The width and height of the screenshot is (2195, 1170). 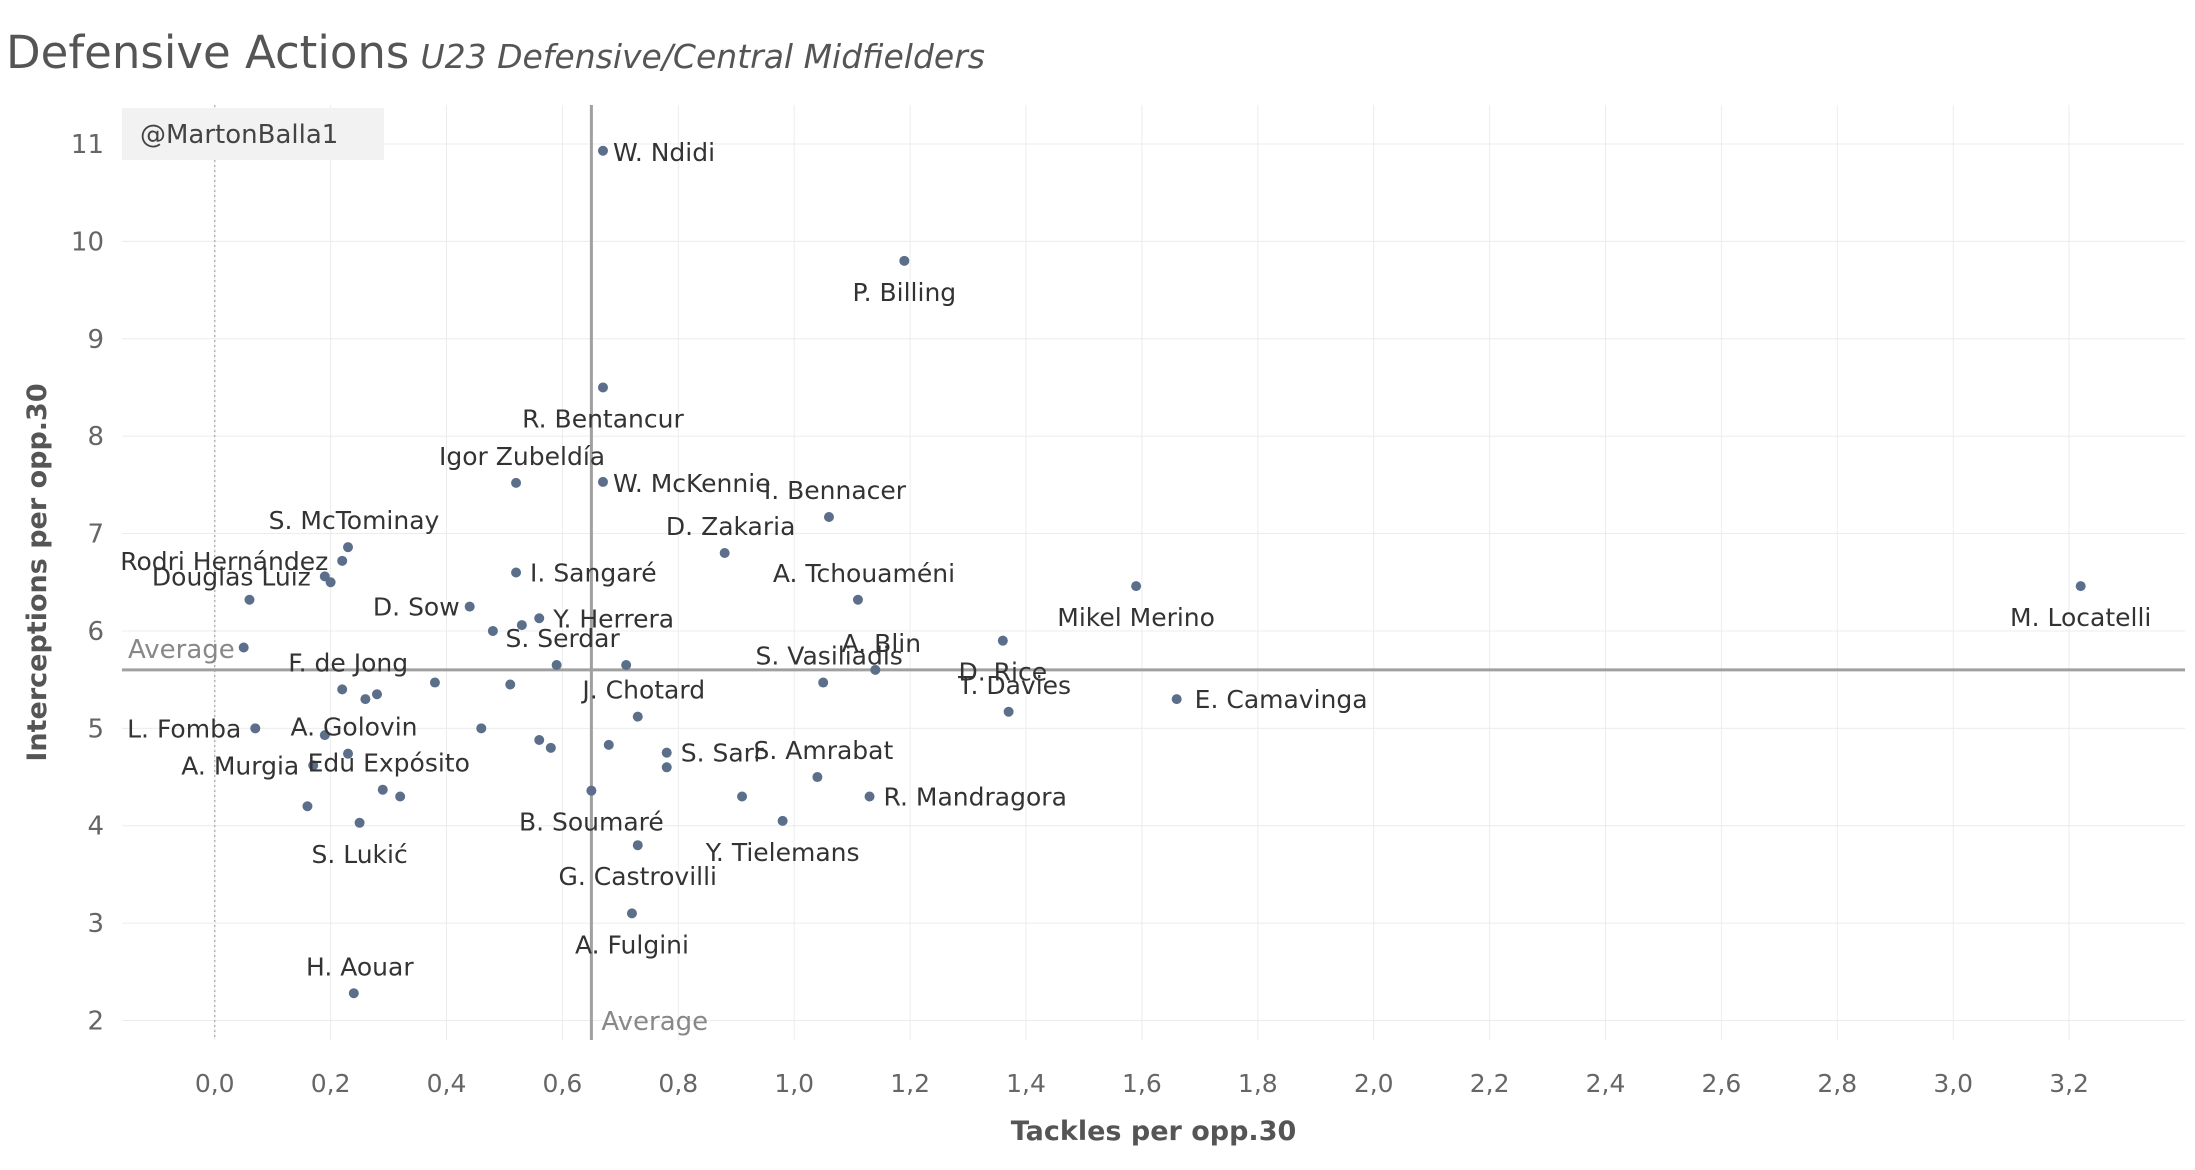 I want to click on y-tick-label: 10, so click(x=87, y=242).